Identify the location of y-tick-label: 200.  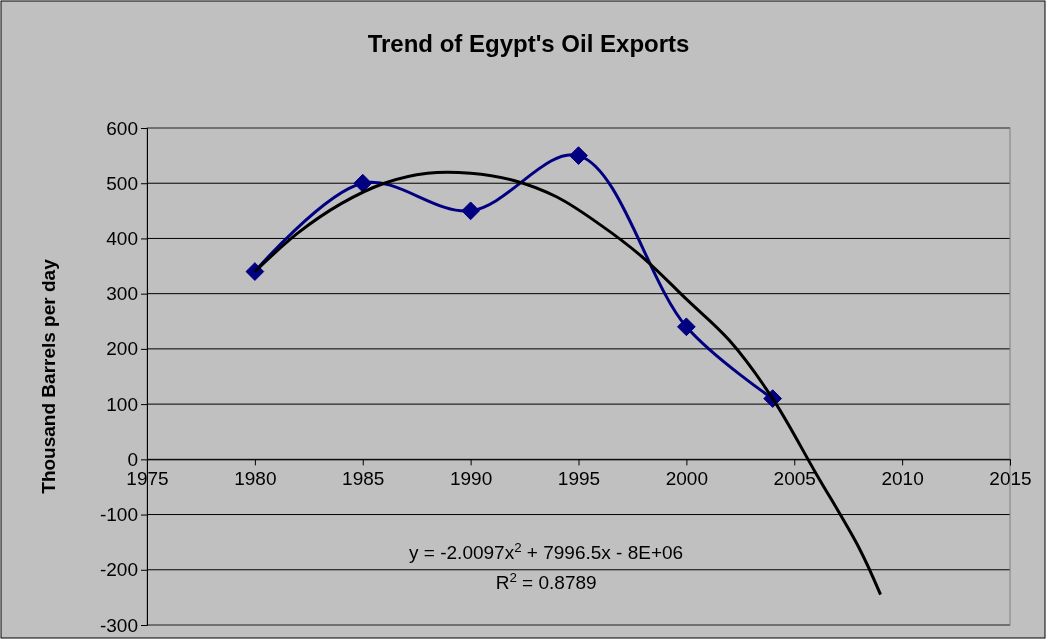
(122, 349).